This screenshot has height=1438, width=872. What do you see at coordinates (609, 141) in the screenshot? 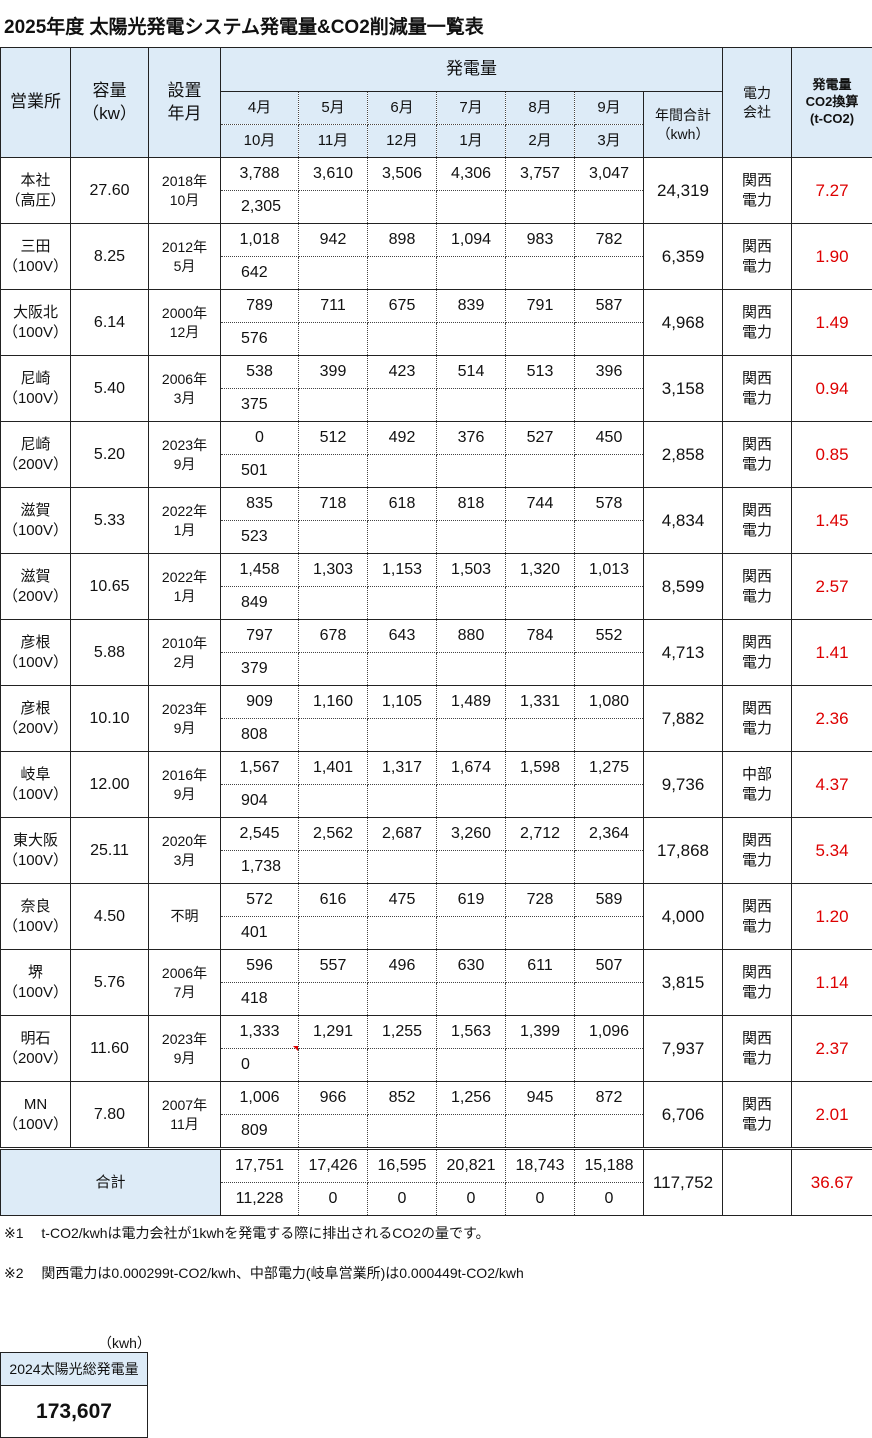
I see `month-header: 3月` at bounding box center [609, 141].